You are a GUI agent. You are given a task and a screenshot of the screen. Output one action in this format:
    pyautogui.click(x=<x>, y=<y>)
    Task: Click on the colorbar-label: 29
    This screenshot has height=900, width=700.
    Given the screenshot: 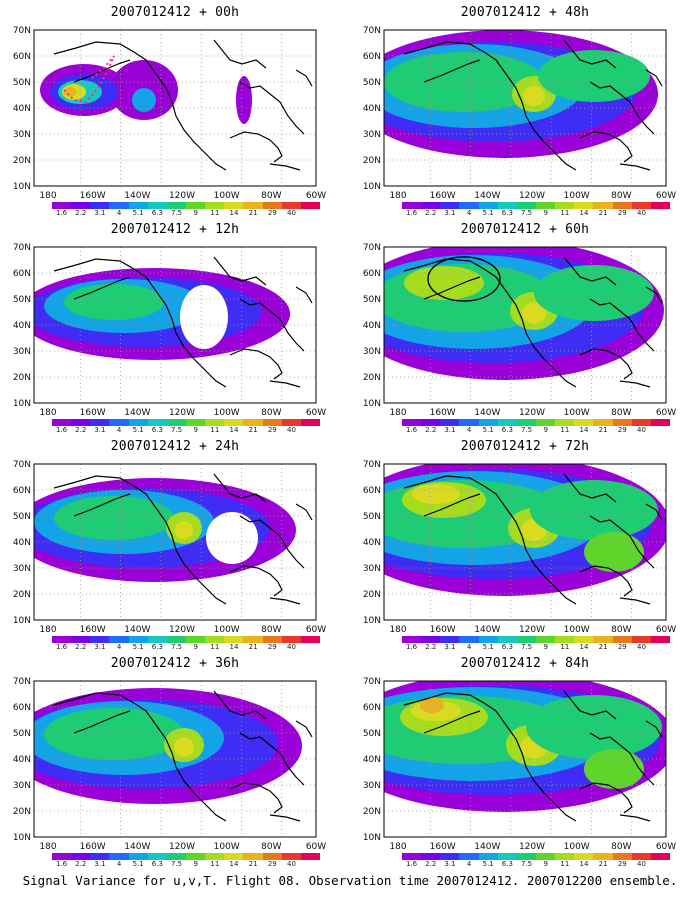 What is the action you would take?
    pyautogui.click(x=272, y=864)
    